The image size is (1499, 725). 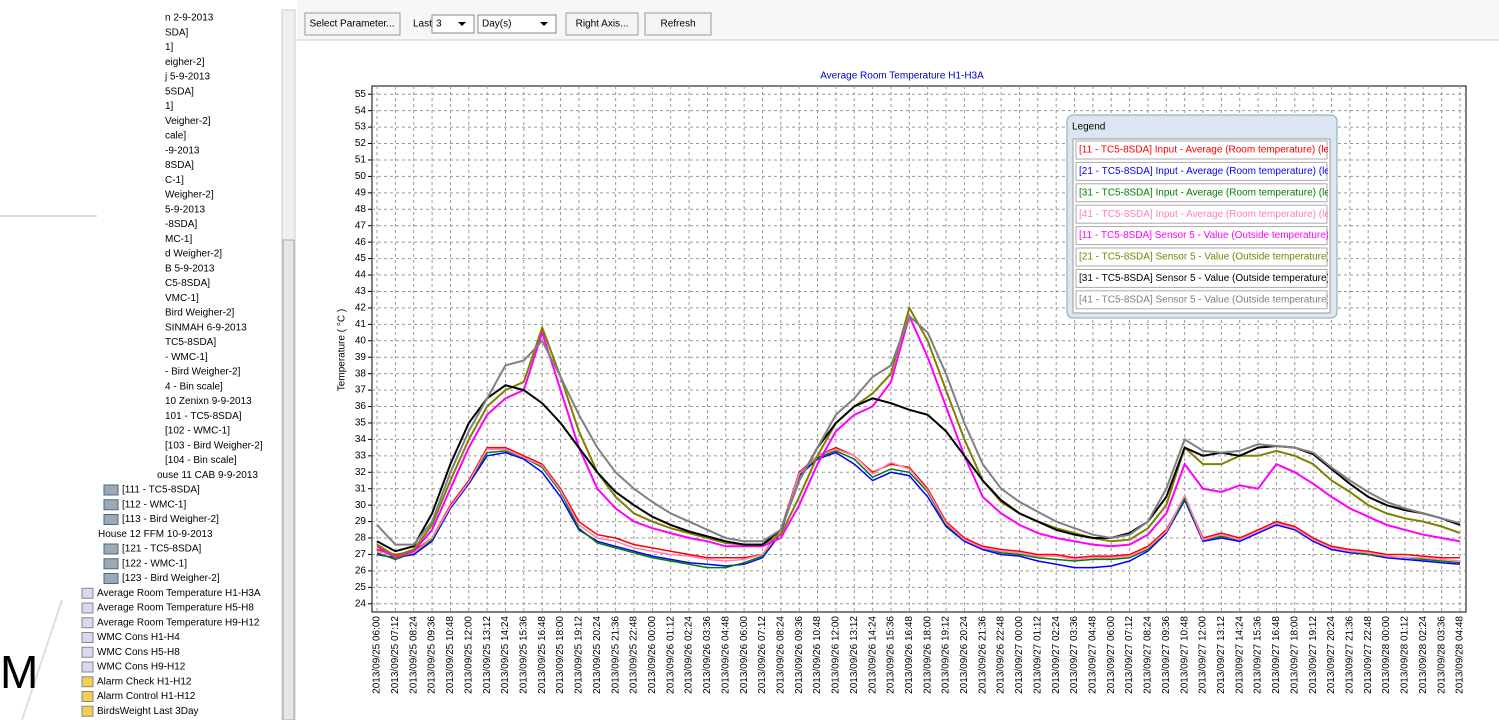 I want to click on tree-item: B 5-9-2013, so click(x=190, y=268).